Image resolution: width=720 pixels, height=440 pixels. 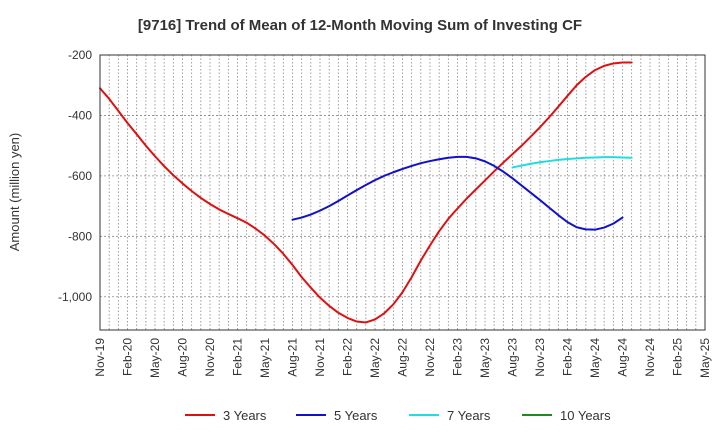 I want to click on x-tick-label: Feb-21, so click(x=238, y=357).